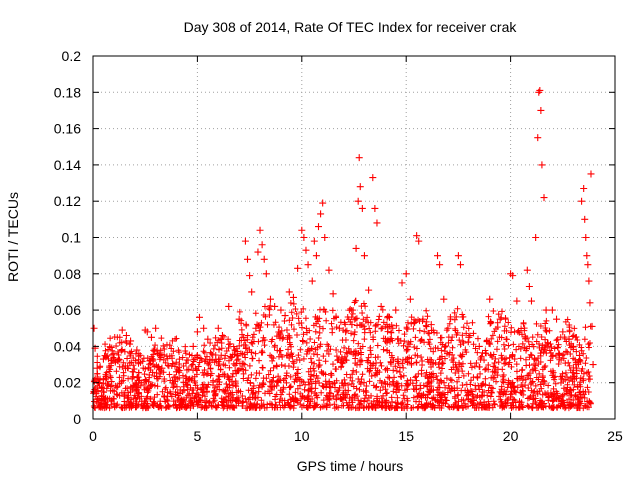  I want to click on y-axis-label: ROTI / TECUs, so click(13, 237).